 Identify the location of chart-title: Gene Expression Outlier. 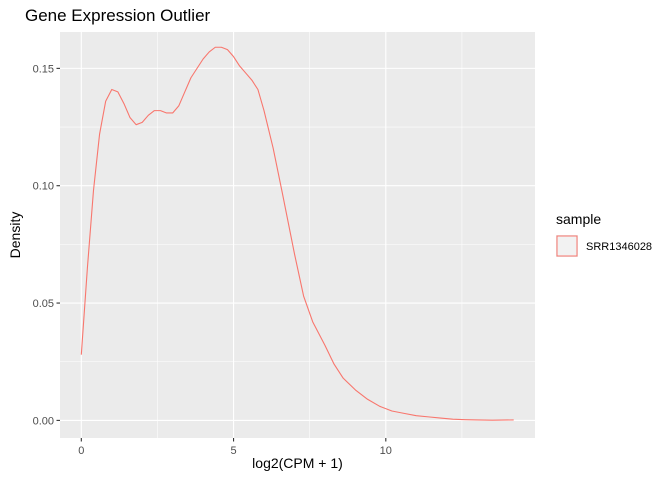
(118, 15).